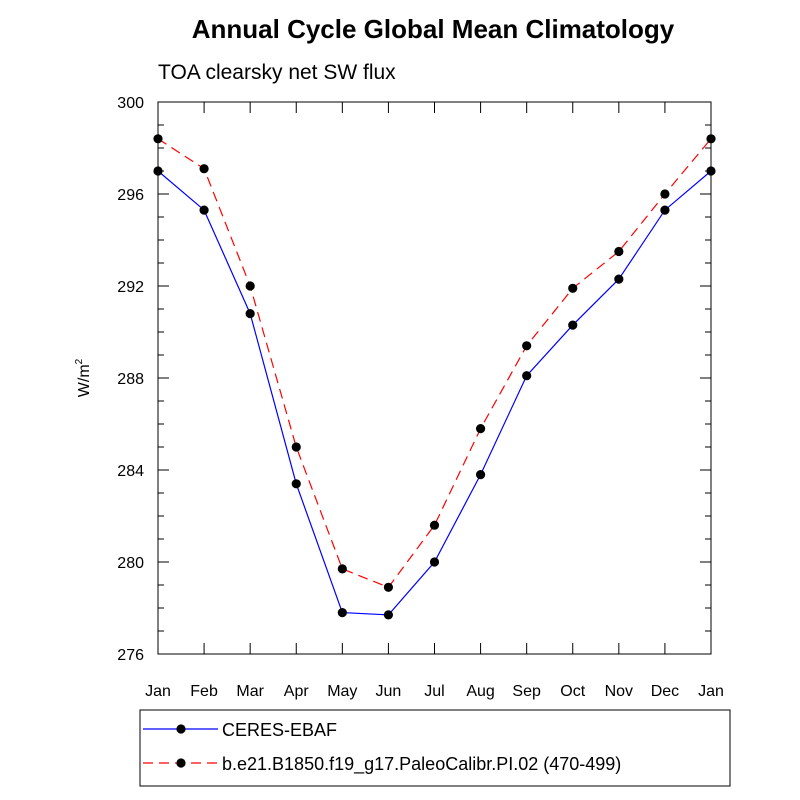 This screenshot has width=800, height=800. I want to click on x-axis-tick-labels: Jan Feb Mar Apr May Jun Jul Aug Sep Oct Nov Dec Jan, so click(434, 691).